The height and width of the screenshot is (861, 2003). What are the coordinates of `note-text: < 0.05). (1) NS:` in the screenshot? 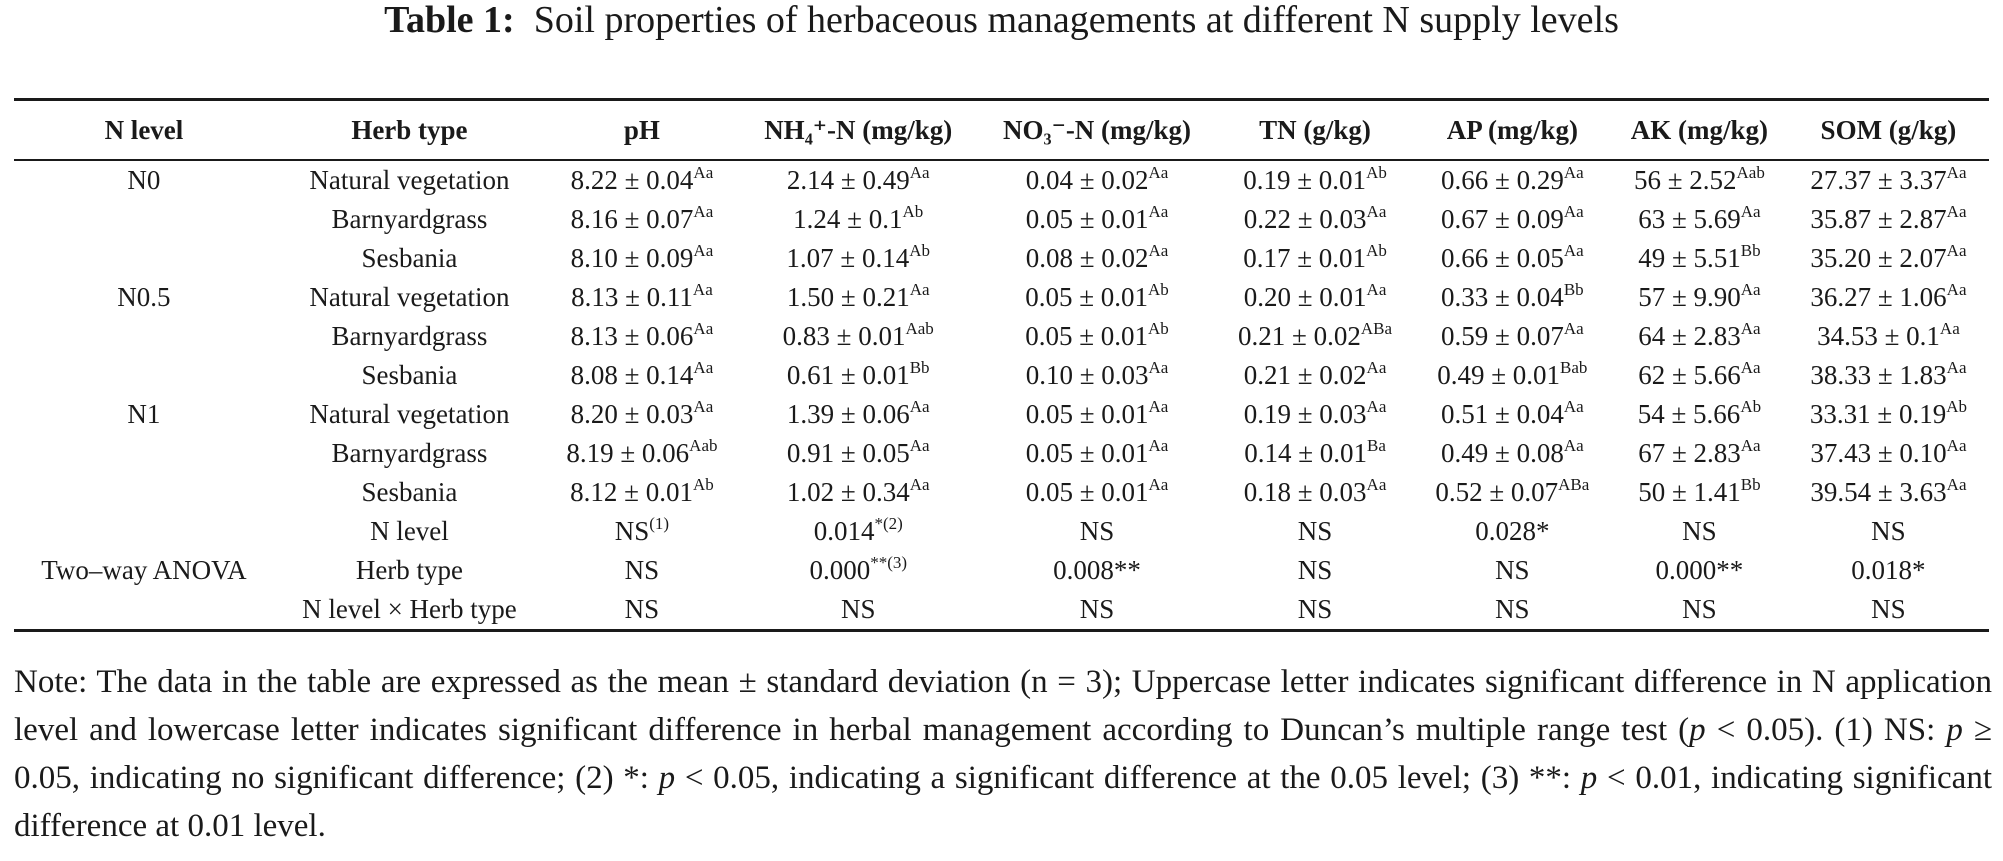 It's located at (1826, 730).